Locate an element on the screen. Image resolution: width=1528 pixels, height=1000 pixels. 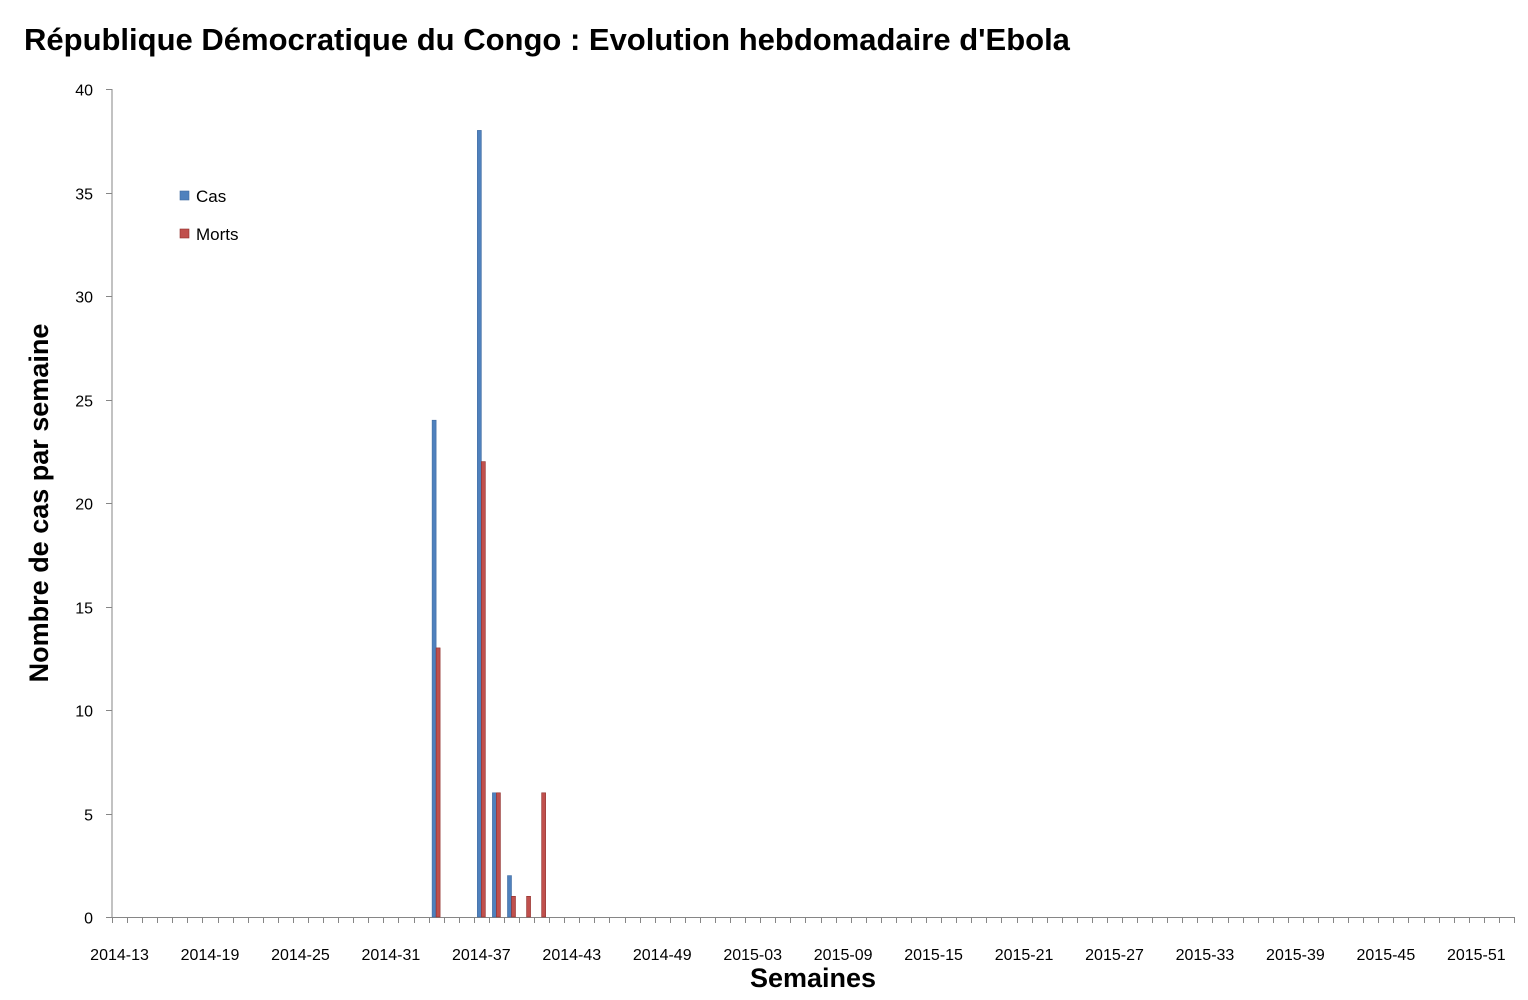
x-tick-label: 2015-15 is located at coordinates (933, 955).